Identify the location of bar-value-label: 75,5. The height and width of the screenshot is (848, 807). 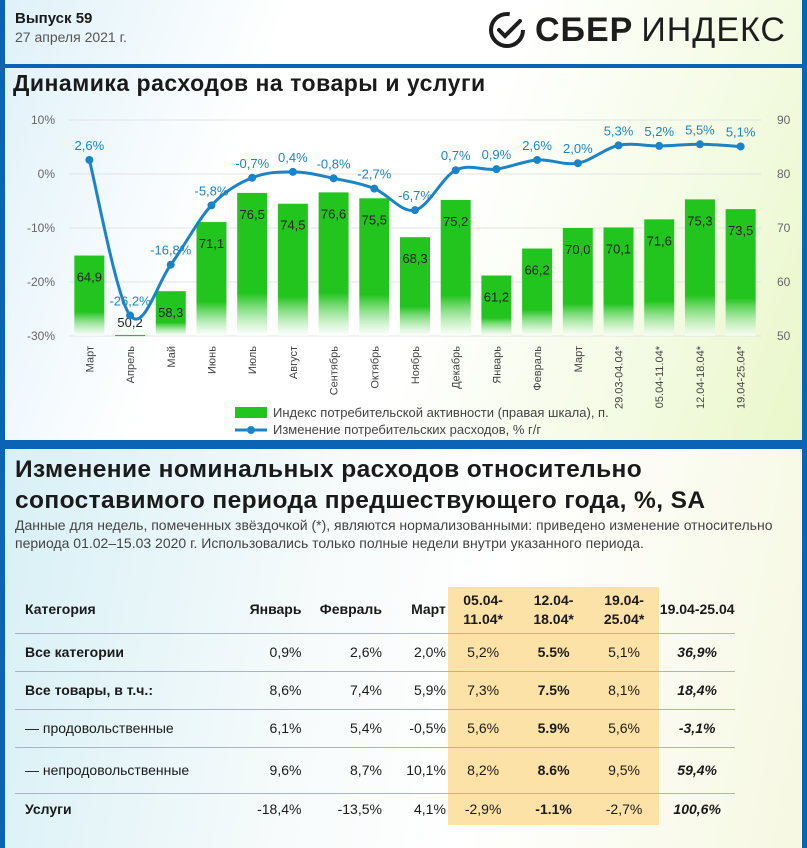
(374, 219).